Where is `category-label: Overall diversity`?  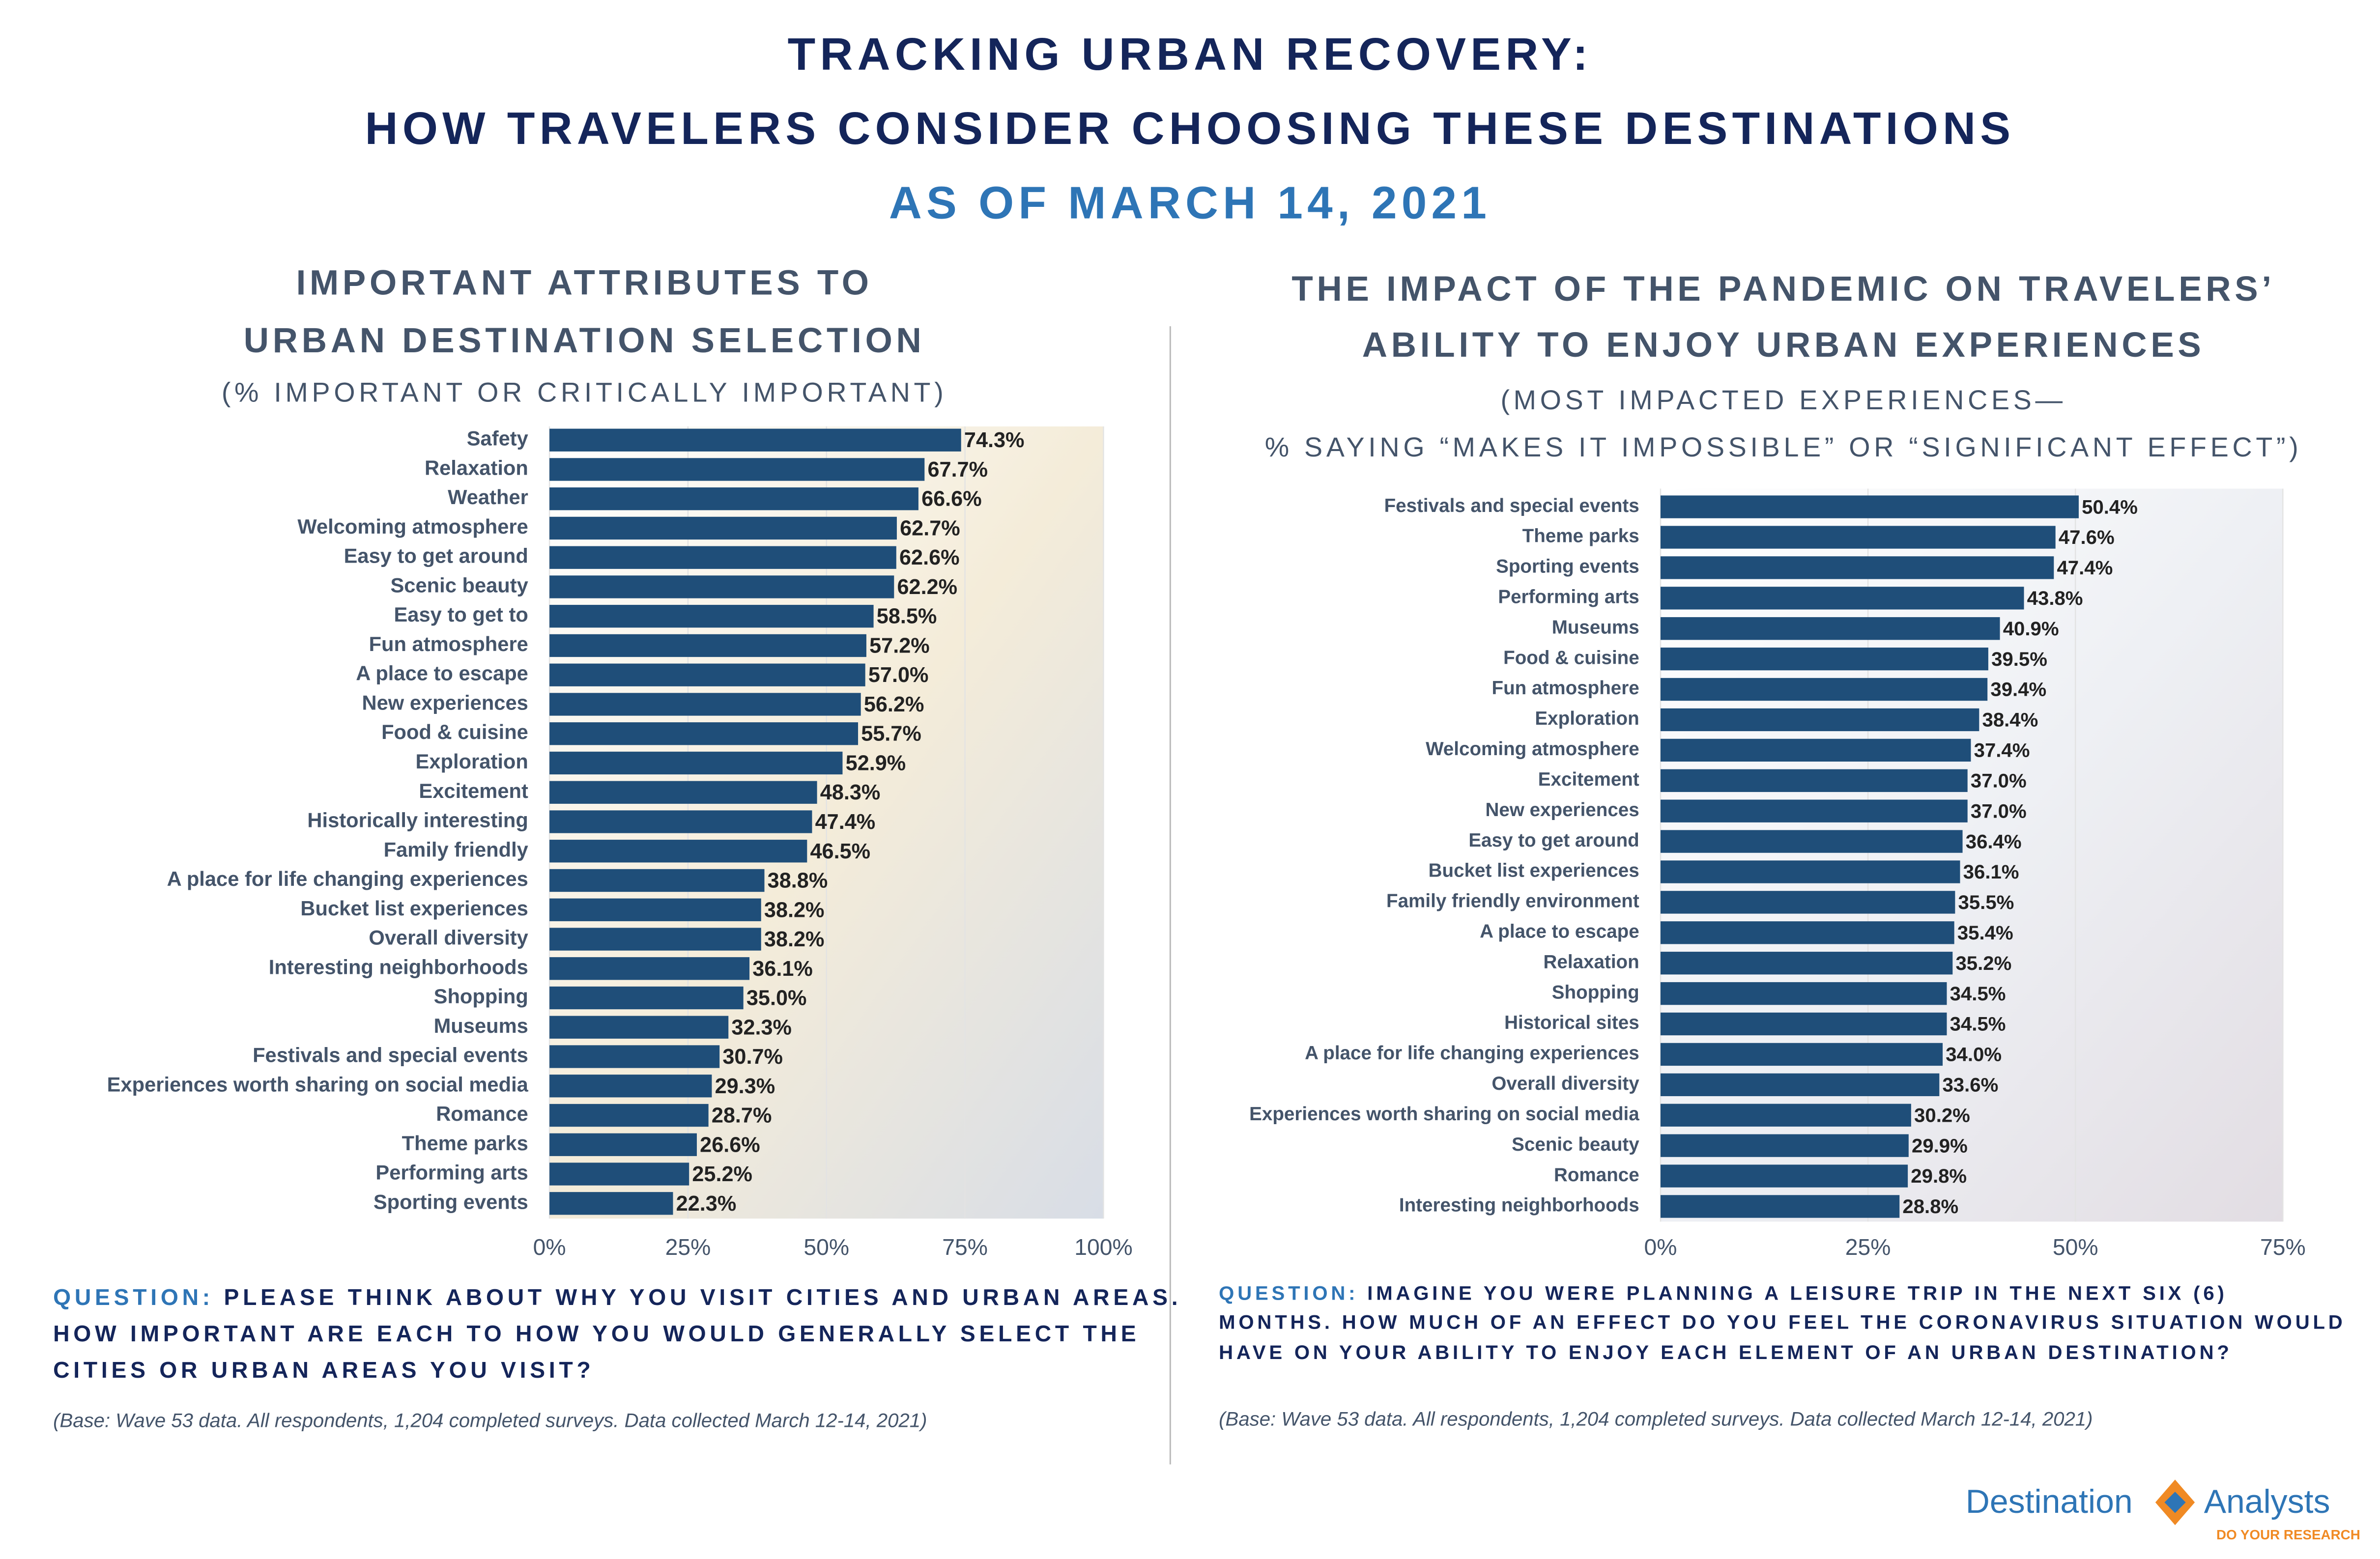
category-label: Overall diversity is located at coordinates (448, 938).